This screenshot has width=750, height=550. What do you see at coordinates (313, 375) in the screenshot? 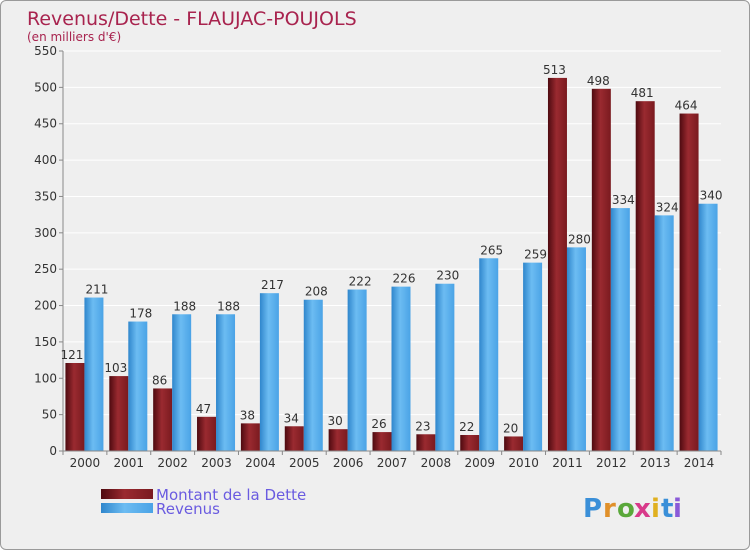
I see `bar-revenus-2005` at bounding box center [313, 375].